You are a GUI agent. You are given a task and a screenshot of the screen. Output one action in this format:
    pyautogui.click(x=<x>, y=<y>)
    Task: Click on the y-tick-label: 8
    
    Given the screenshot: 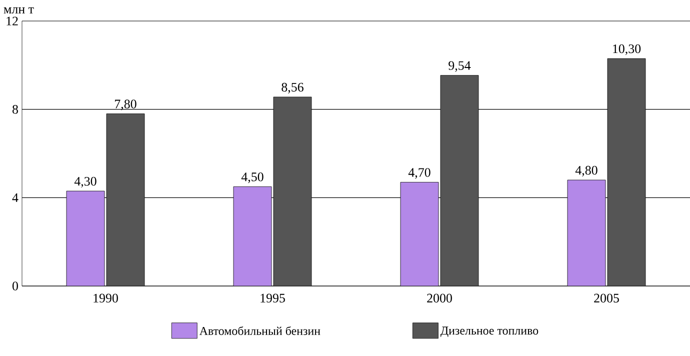 What is the action you would take?
    pyautogui.click(x=15, y=109)
    